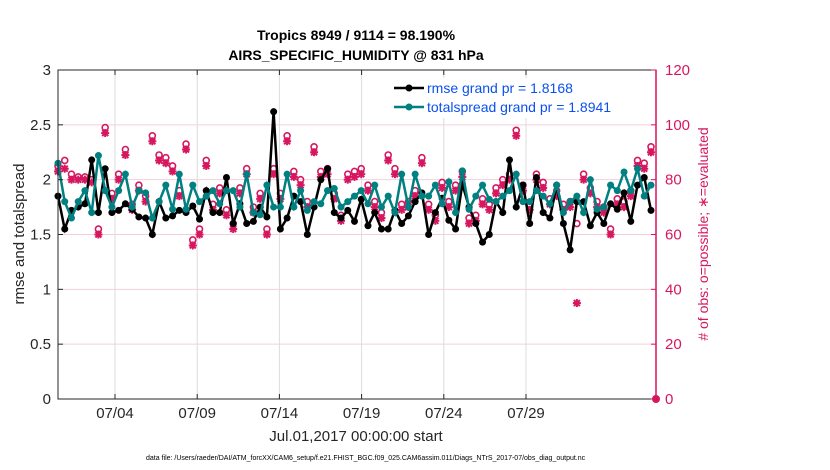  What do you see at coordinates (280, 413) in the screenshot?
I see `x-tick-label: 07/14` at bounding box center [280, 413].